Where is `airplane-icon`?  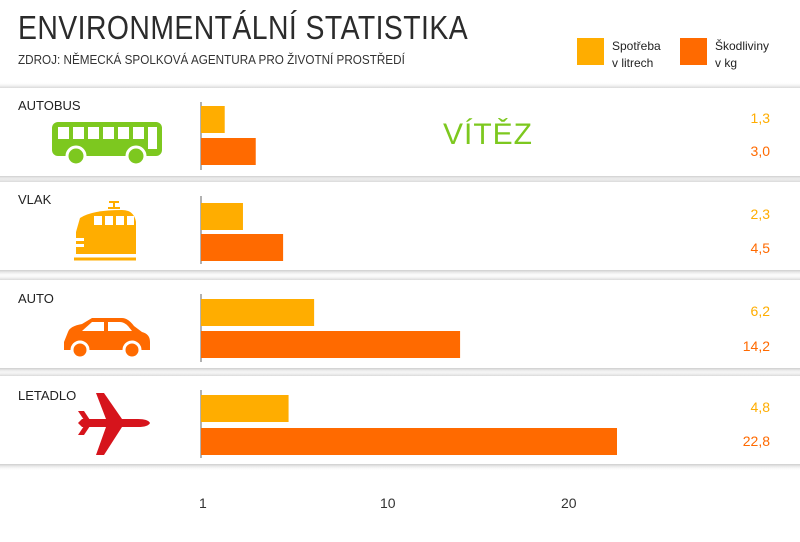
airplane-icon is located at coordinates (114, 424).